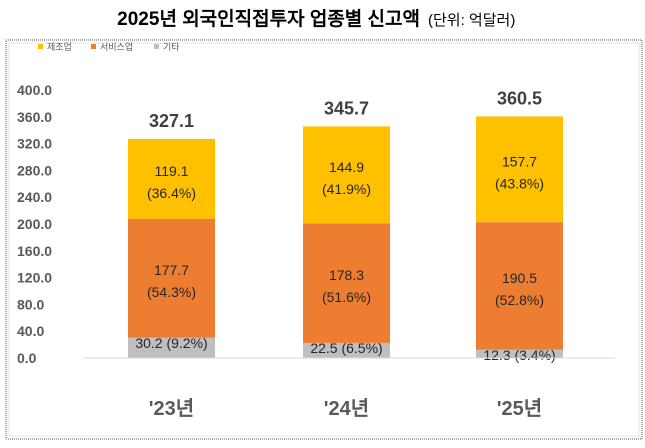 This screenshot has width=645, height=448. What do you see at coordinates (346, 297) in the screenshot?
I see `data-label: (51.6%)` at bounding box center [346, 297].